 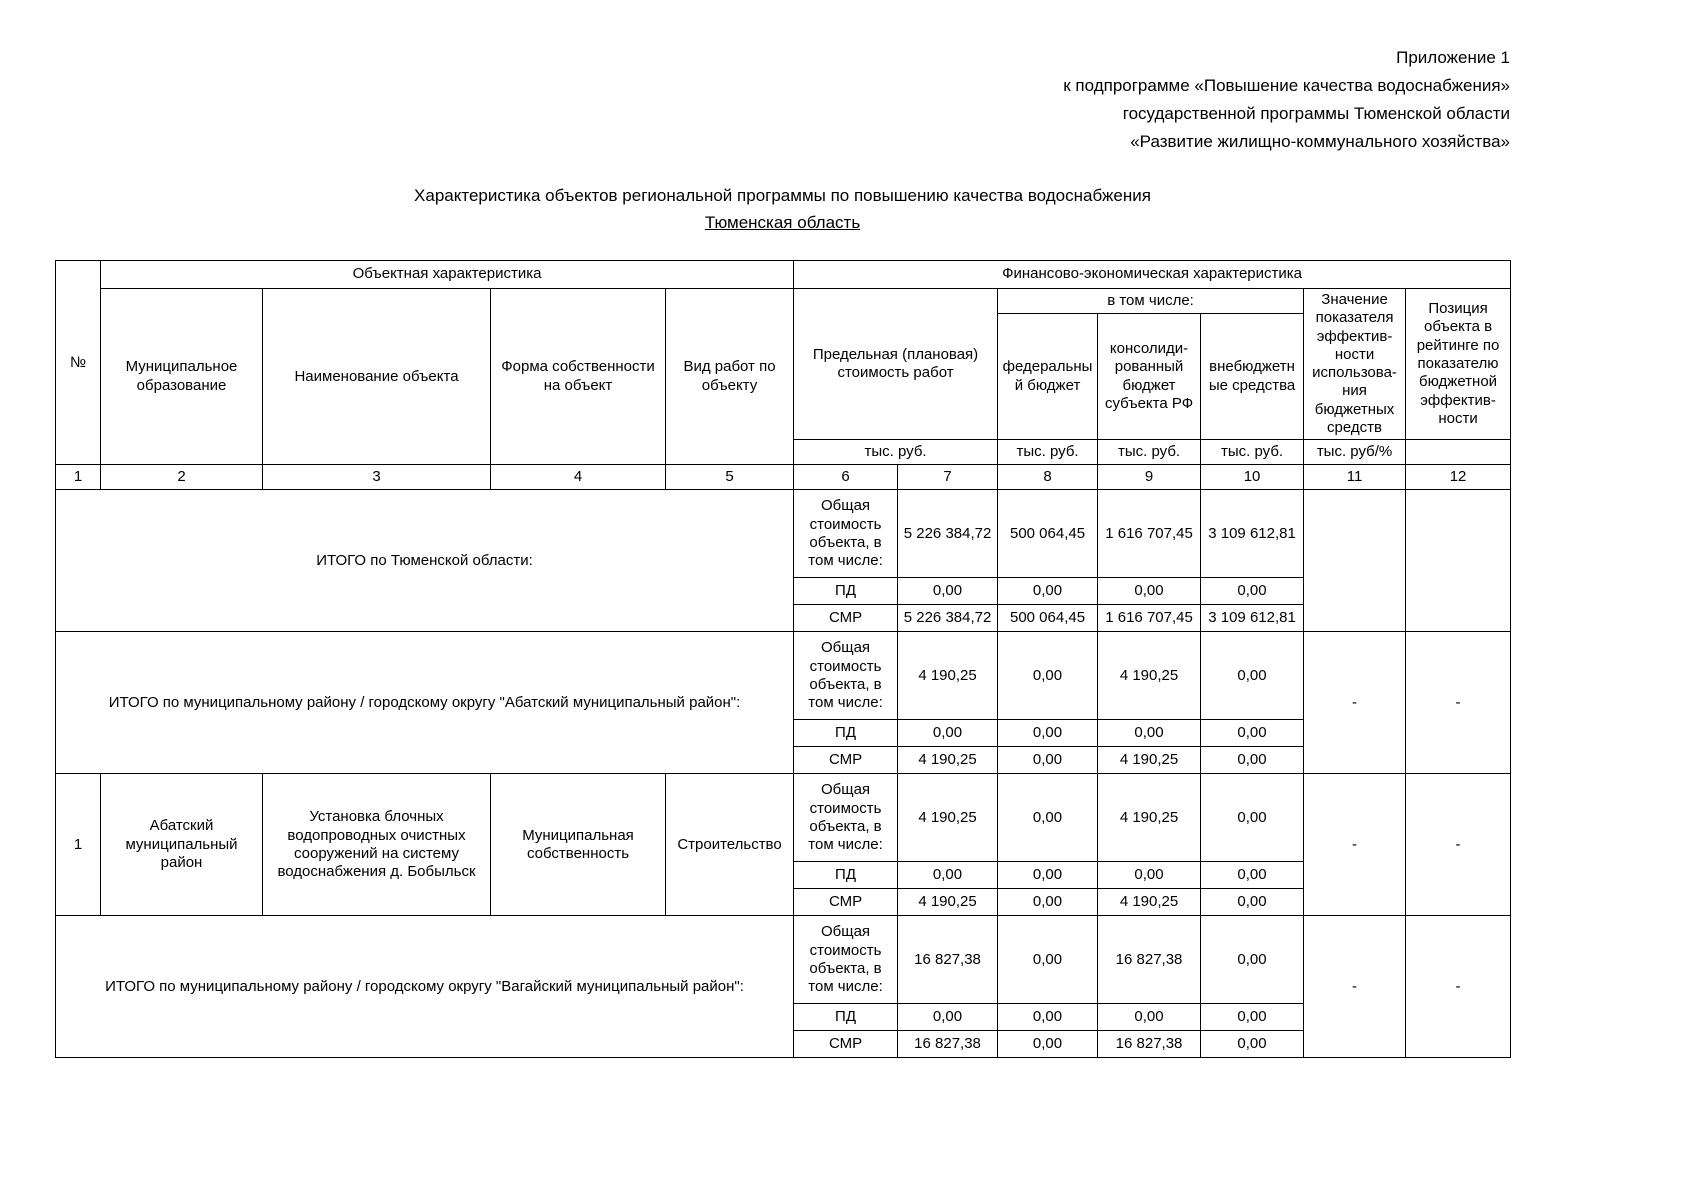 I want to click on object-1-total-federal: 0,00, so click(x=1048, y=818).